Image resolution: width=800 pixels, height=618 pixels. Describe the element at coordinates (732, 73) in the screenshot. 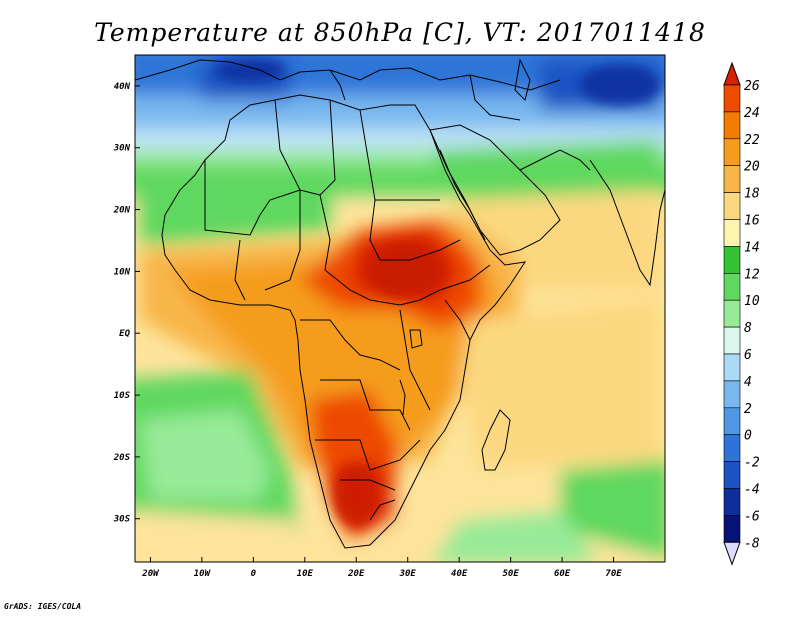

I see `colorbar-top-arrow` at that location.